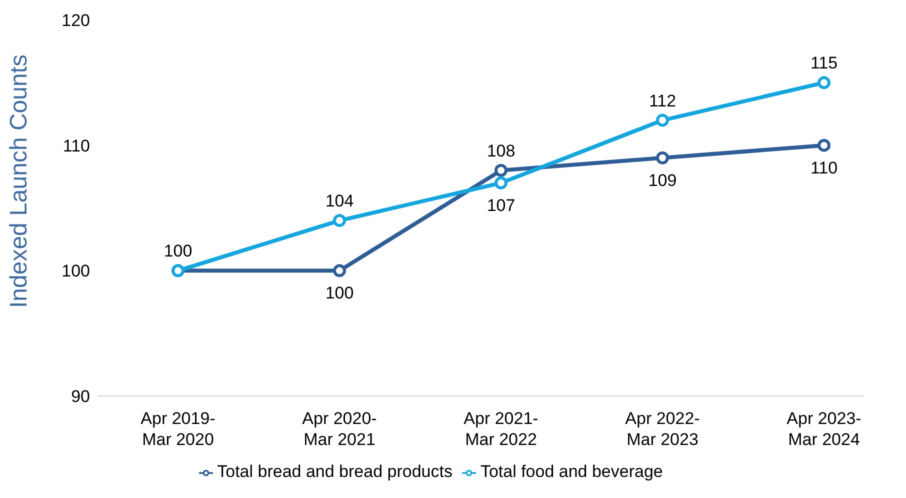 The height and width of the screenshot is (498, 906). What do you see at coordinates (178, 429) in the screenshot?
I see `x-tick-label: Apr 2019-Mar 2020` at bounding box center [178, 429].